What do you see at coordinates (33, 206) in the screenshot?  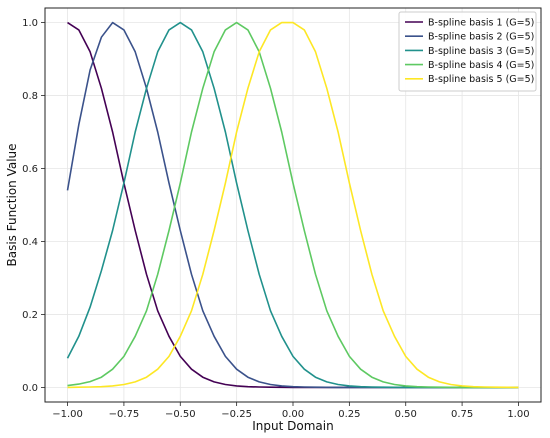 I see `y-axis: 0.0 0.2 0.4 0.6 0.8 1.0` at bounding box center [33, 206].